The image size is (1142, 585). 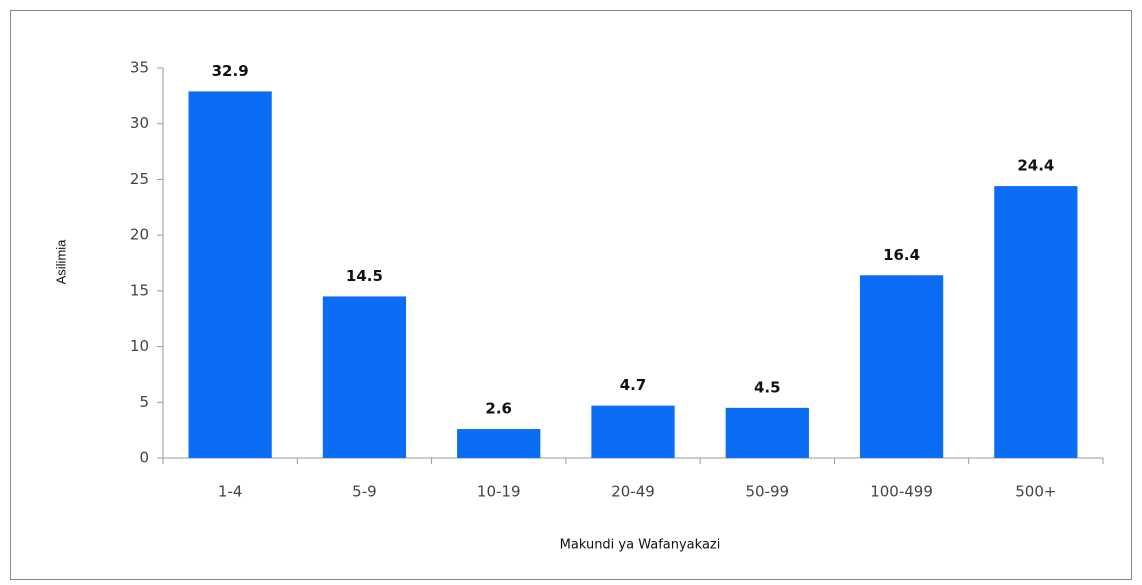 What do you see at coordinates (767, 387) in the screenshot?
I see `data-label: 4.5` at bounding box center [767, 387].